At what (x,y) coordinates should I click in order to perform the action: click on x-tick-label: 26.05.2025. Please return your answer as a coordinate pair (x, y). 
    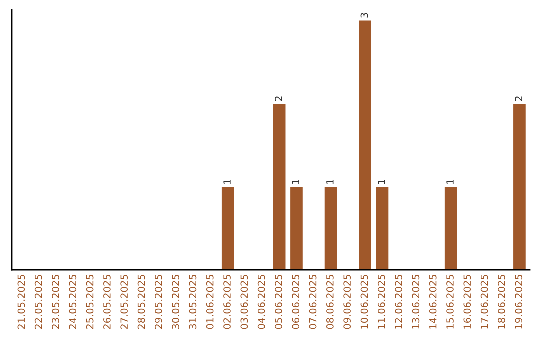
    Looking at the image, I should click on (107, 302).